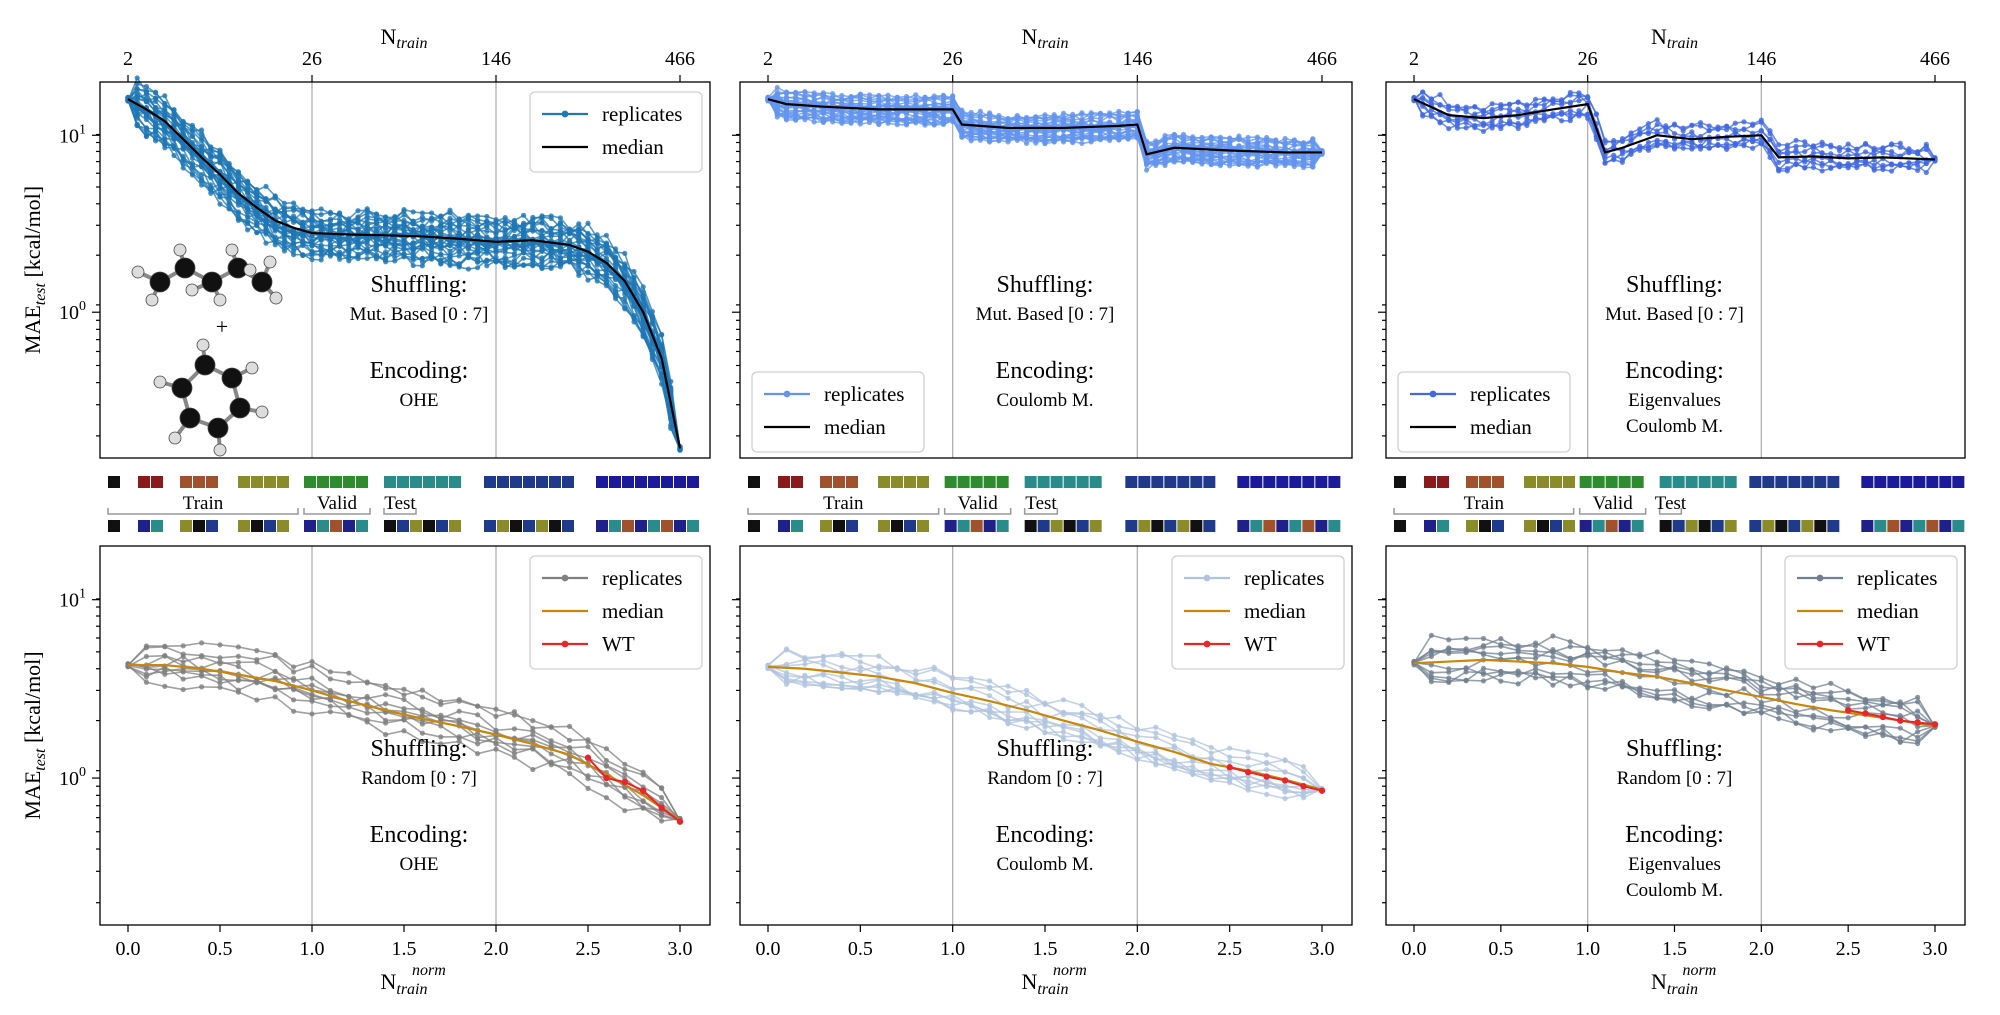  Describe the element at coordinates (1588, 59) in the screenshot. I see `top-x-tick-label: 26` at that location.